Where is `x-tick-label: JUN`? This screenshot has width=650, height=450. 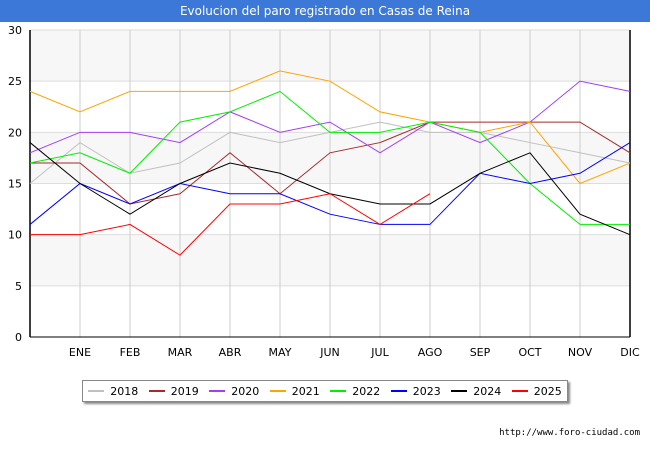
x-tick-label: JUN is located at coordinates (329, 352).